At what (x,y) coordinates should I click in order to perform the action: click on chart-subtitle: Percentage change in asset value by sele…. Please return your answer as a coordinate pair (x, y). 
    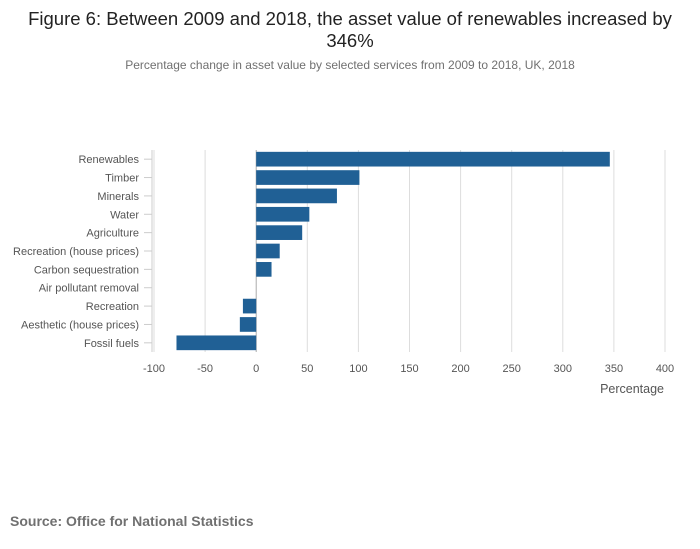
    Looking at the image, I should click on (350, 65).